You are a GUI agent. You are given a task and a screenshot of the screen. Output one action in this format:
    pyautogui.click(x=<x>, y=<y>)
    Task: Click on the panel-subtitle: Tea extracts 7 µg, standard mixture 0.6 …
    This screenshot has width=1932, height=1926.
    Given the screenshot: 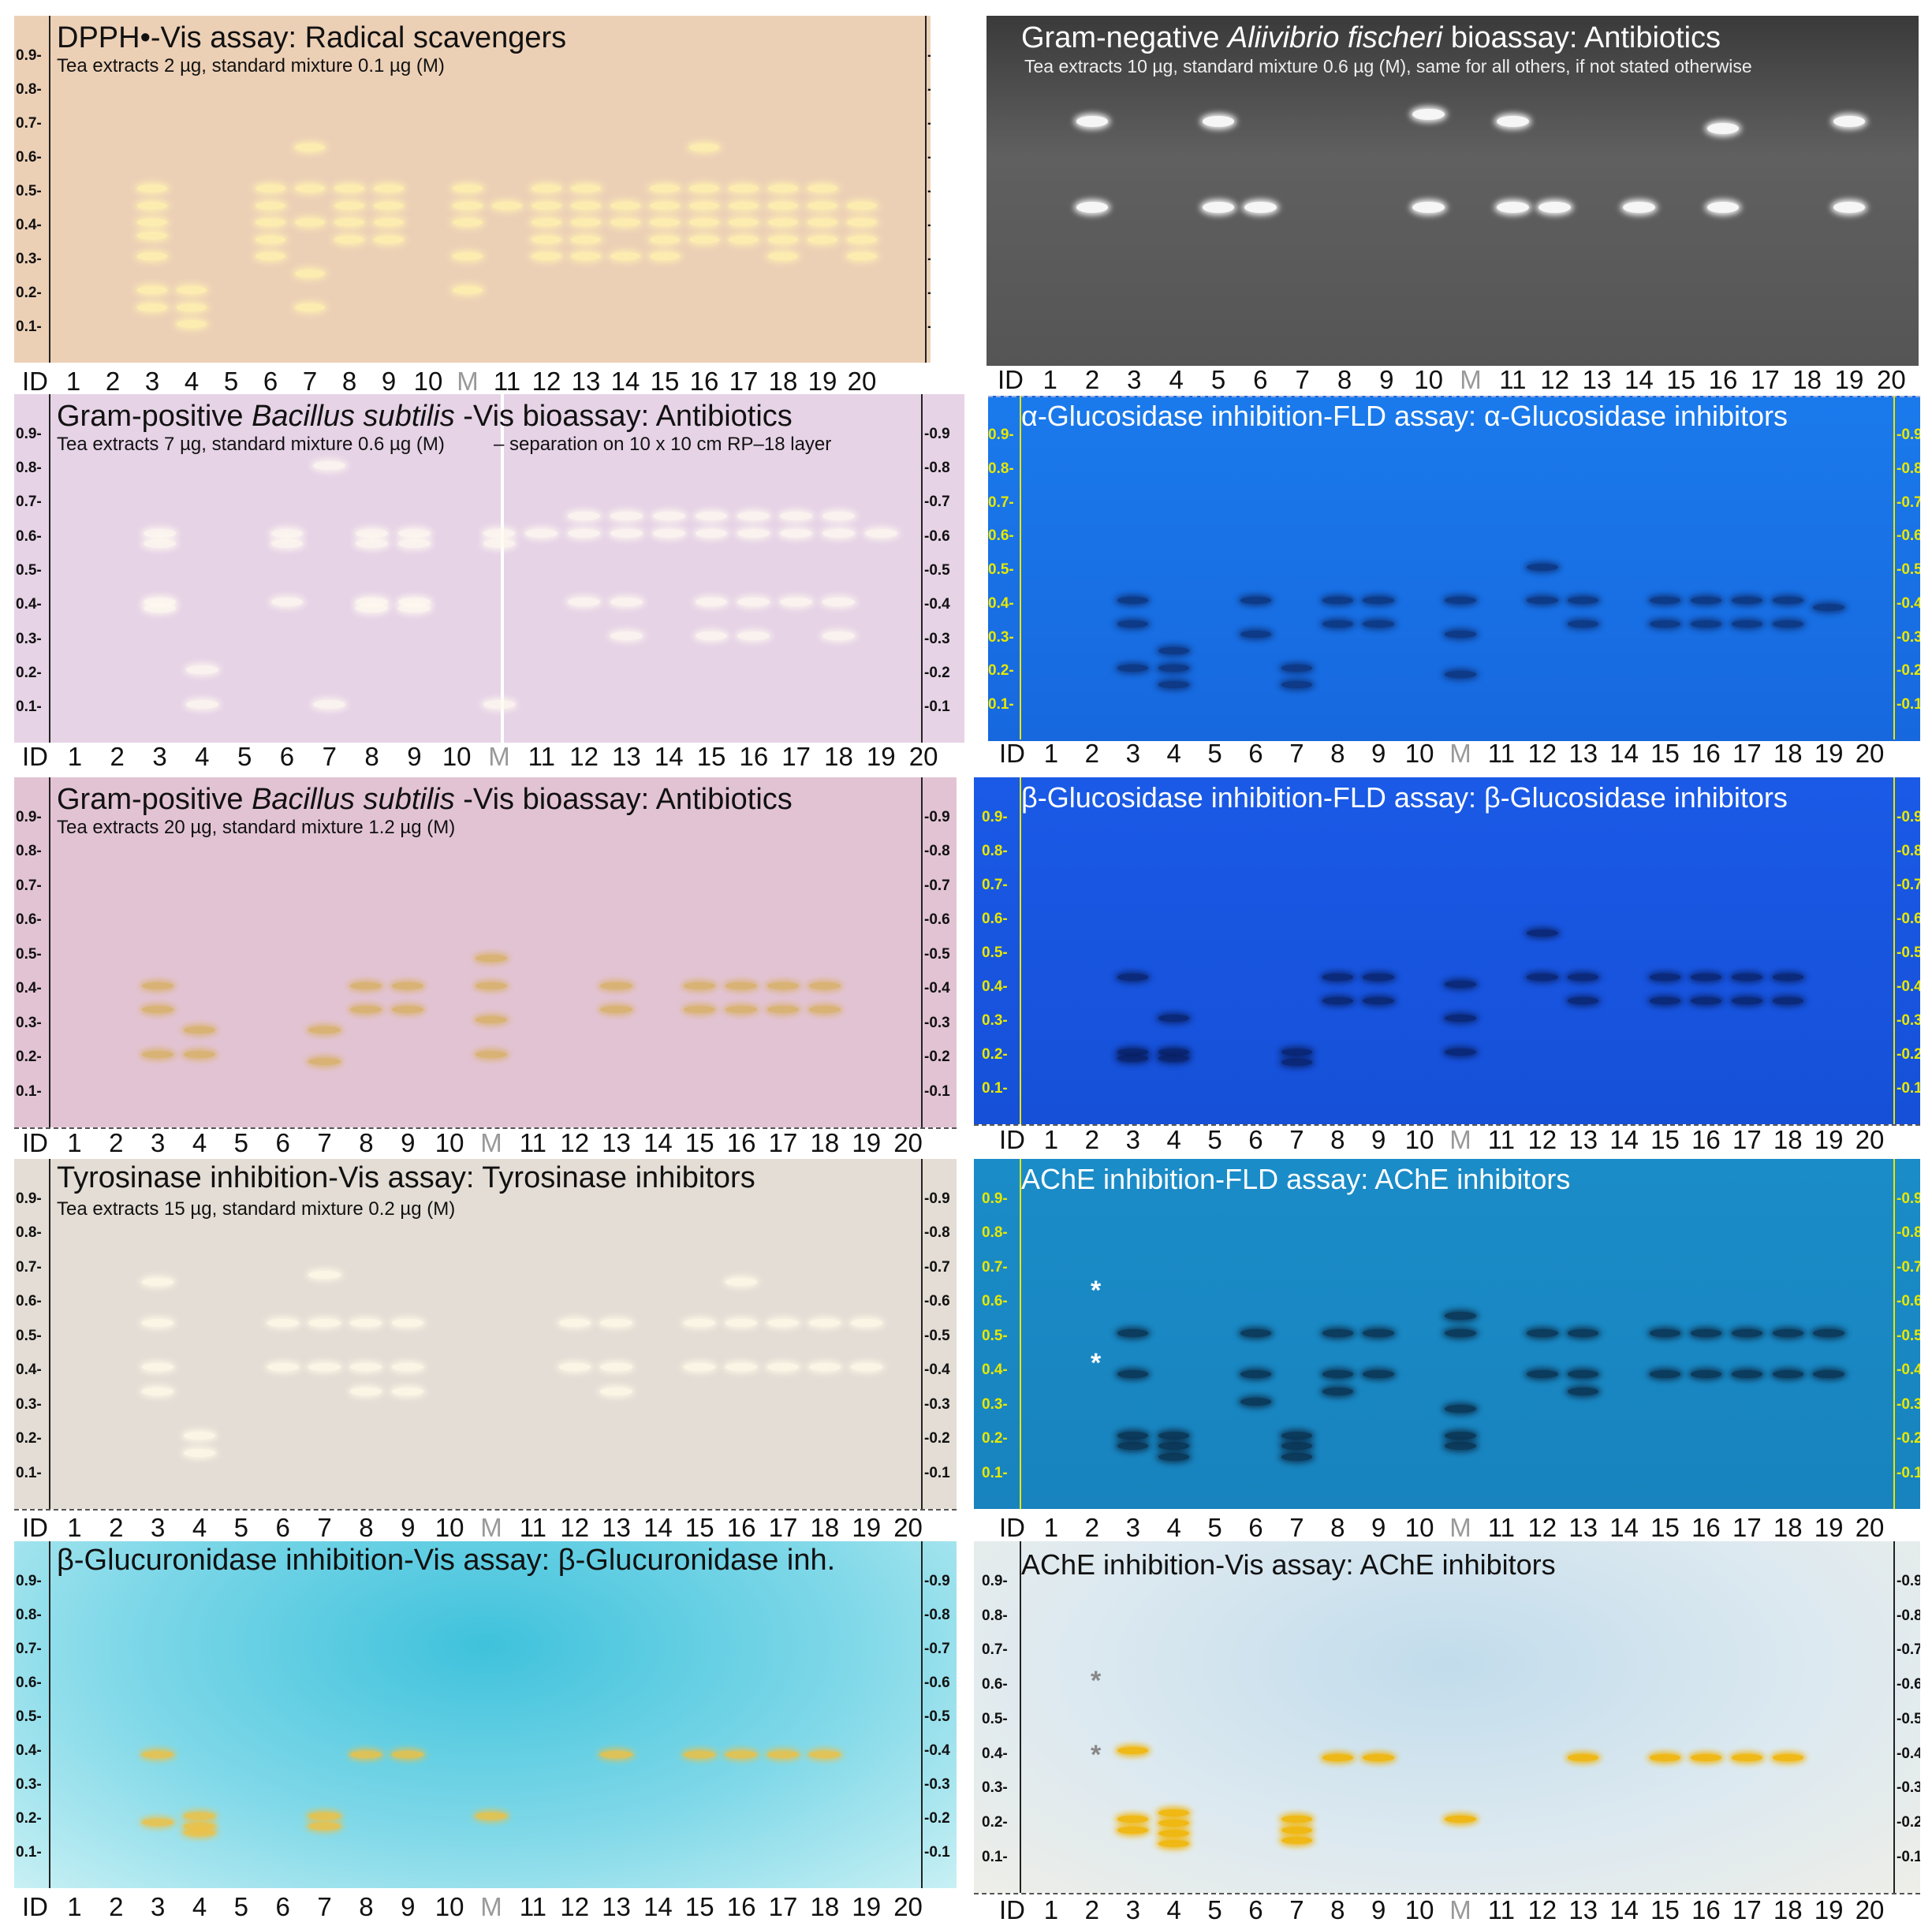 What is the action you would take?
    pyautogui.click(x=251, y=444)
    